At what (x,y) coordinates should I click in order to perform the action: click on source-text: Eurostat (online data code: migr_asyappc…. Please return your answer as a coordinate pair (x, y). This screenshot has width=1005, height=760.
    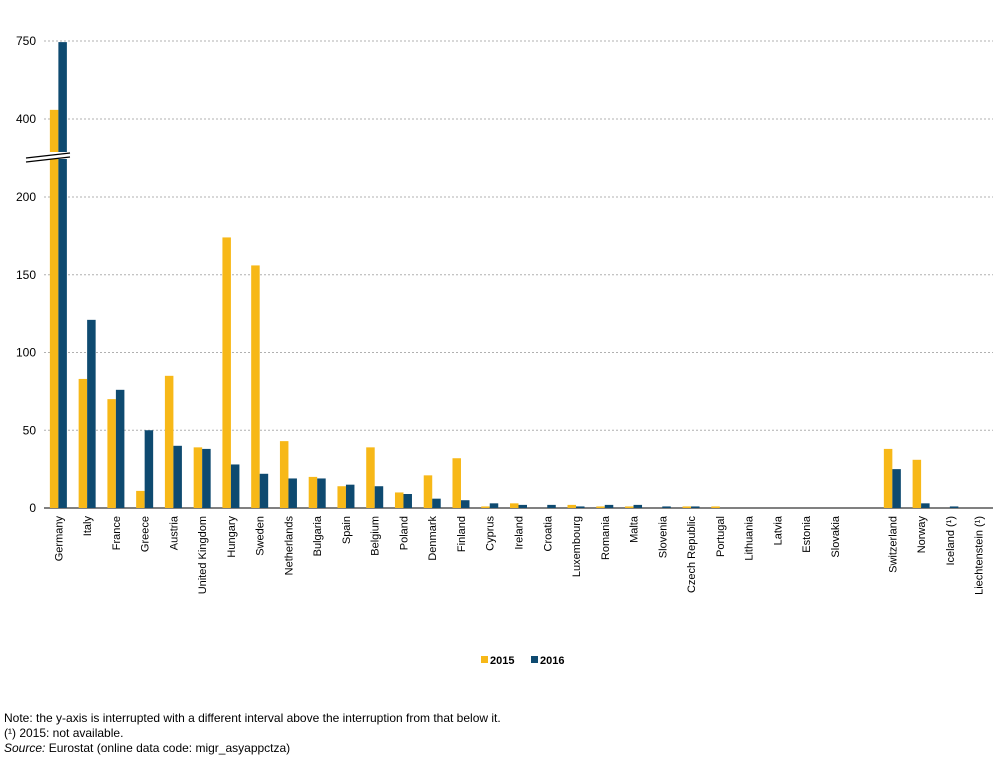
    Looking at the image, I should click on (169, 748).